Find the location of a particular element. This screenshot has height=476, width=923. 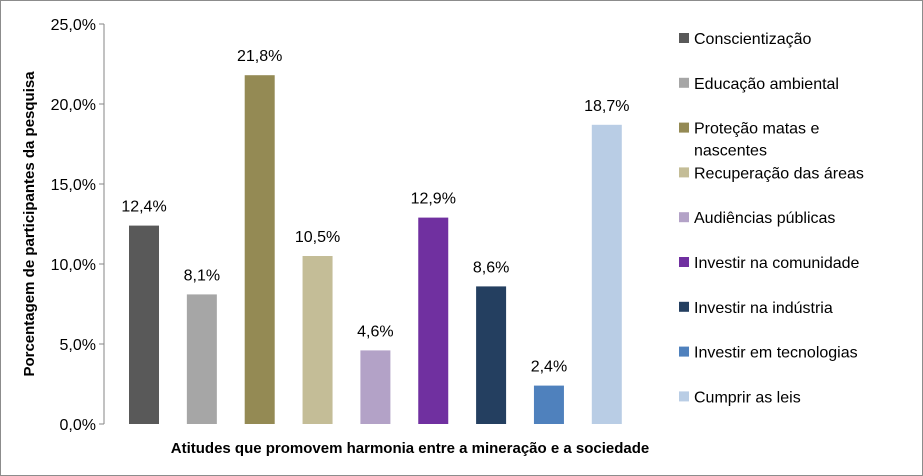

data-label: 10,5% is located at coordinates (317, 237).